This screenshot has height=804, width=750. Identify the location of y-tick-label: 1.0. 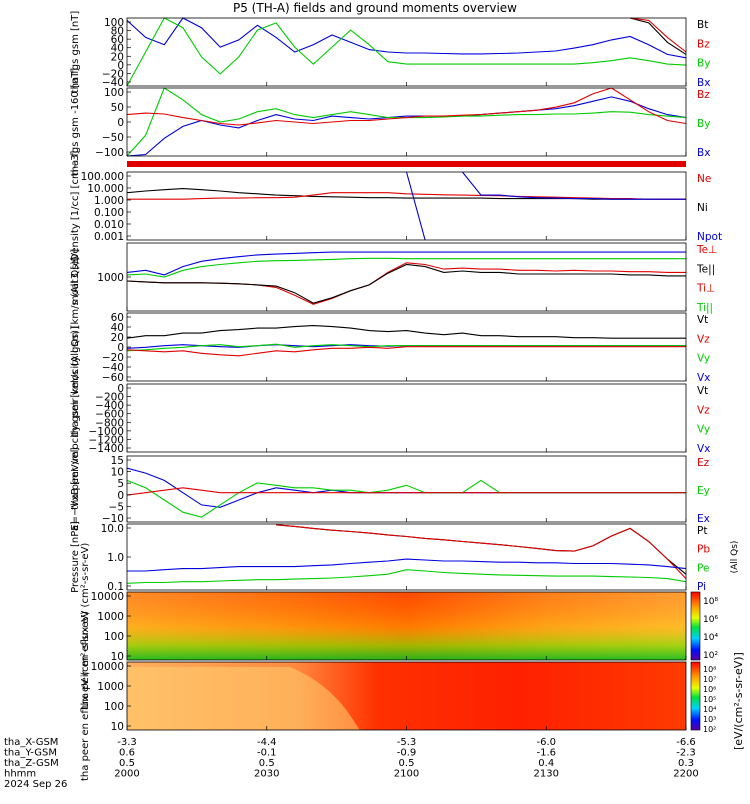
(115, 558).